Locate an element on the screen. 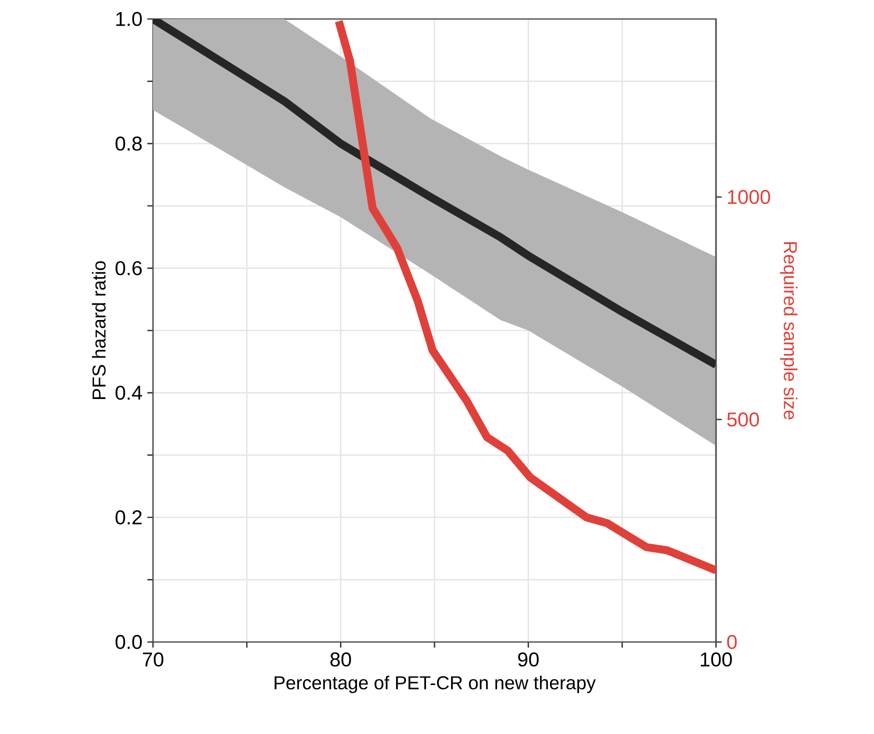 Image resolution: width=874 pixels, height=734 pixels. y-tick-label: 0.0 is located at coordinates (129, 642).